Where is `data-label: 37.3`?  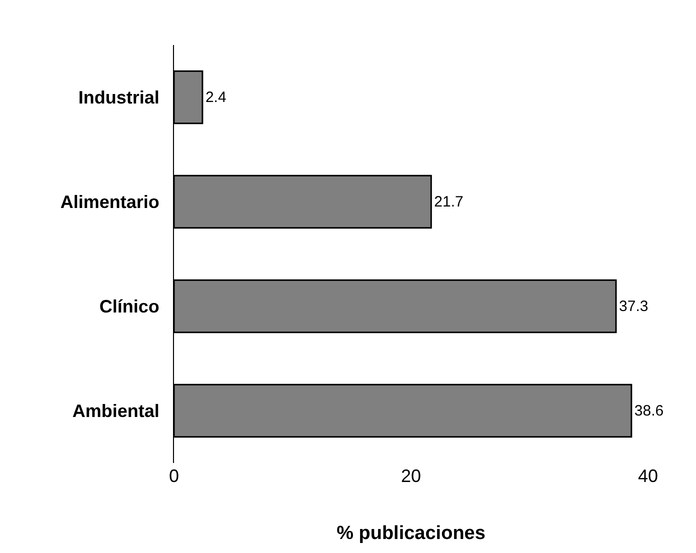 data-label: 37.3 is located at coordinates (633, 306).